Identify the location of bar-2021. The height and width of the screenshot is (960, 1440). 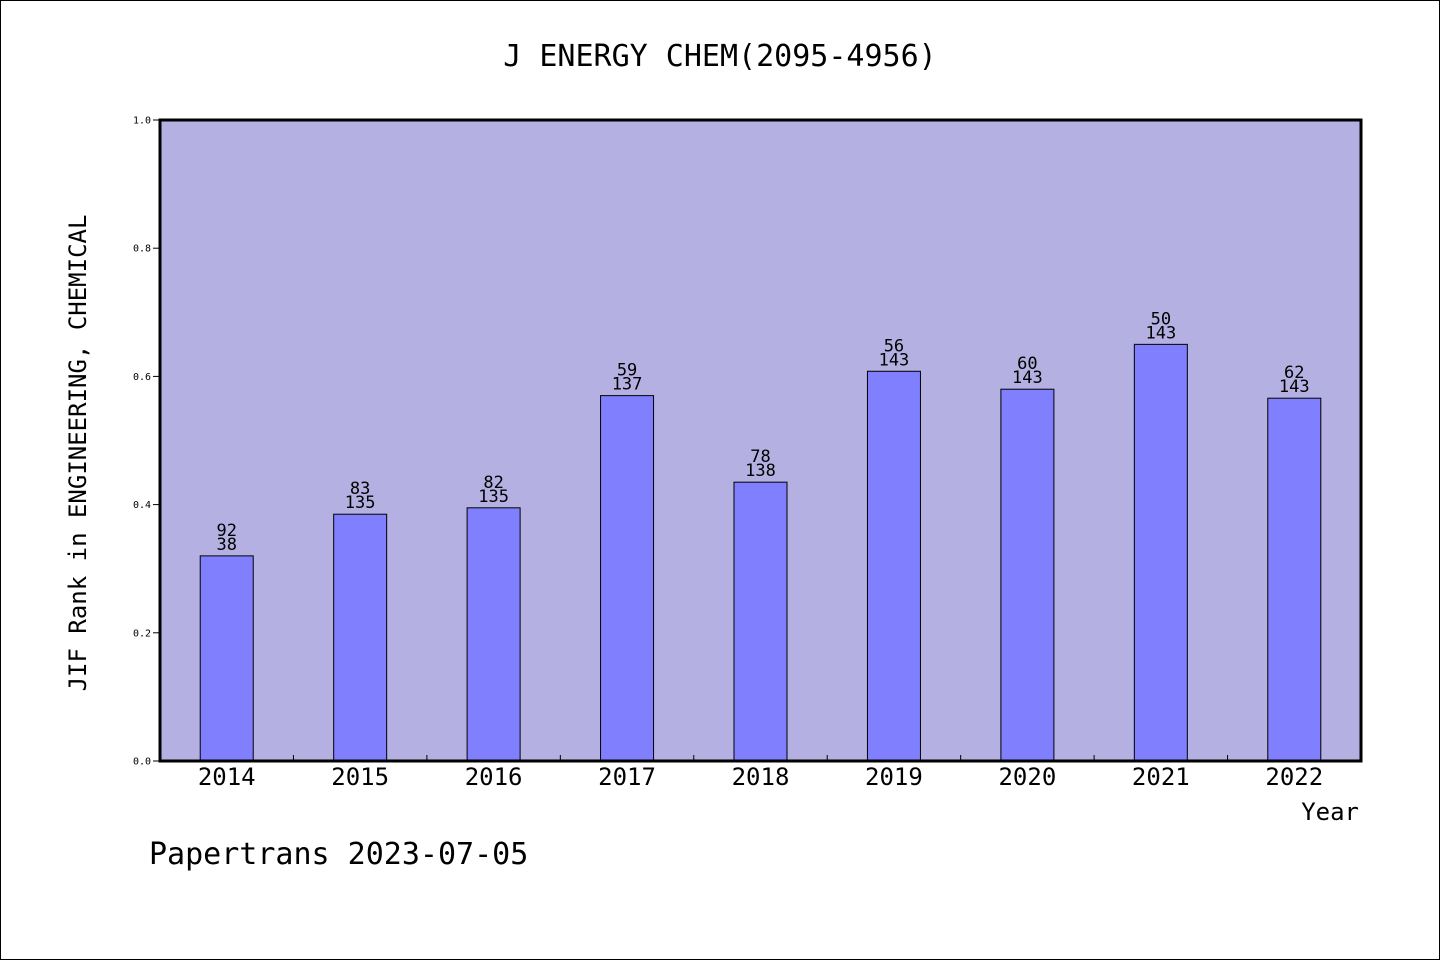
(1160, 552).